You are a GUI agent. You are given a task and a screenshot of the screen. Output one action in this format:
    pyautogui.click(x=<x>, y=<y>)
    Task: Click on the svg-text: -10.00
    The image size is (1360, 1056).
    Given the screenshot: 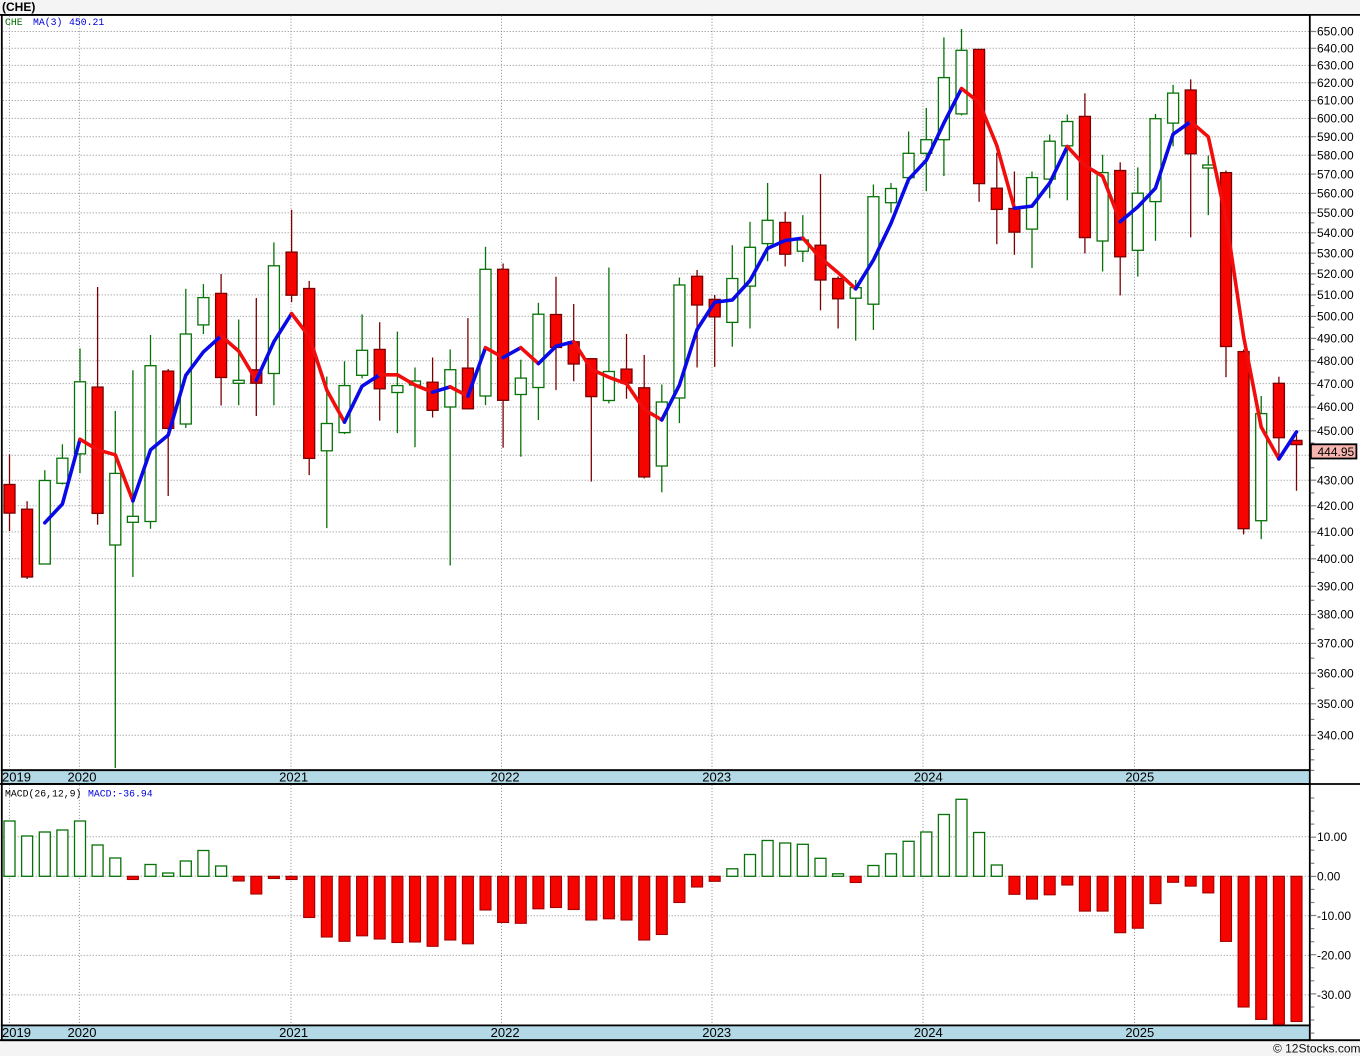 What is the action you would take?
    pyautogui.click(x=1334, y=916)
    